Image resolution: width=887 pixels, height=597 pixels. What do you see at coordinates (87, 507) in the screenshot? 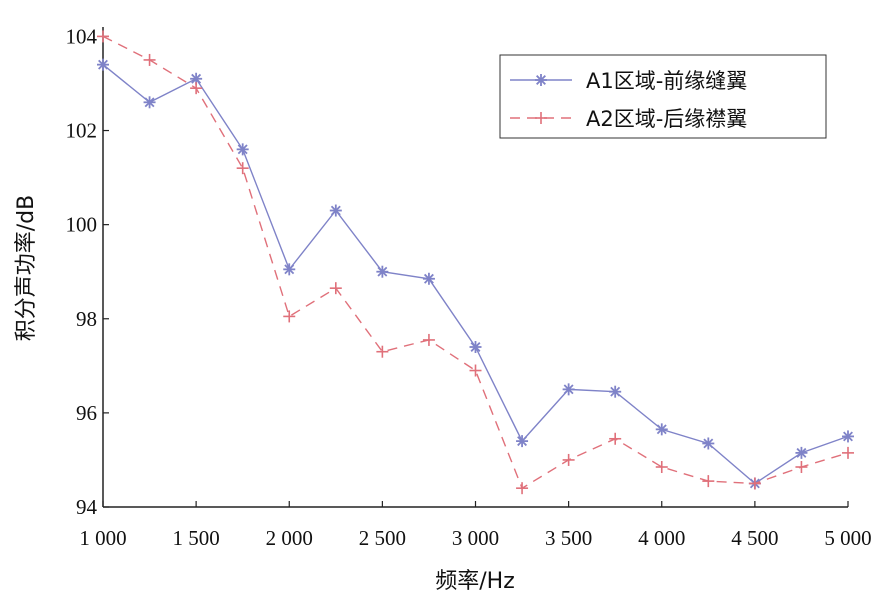
I see `y-tick-label: 94` at bounding box center [87, 507].